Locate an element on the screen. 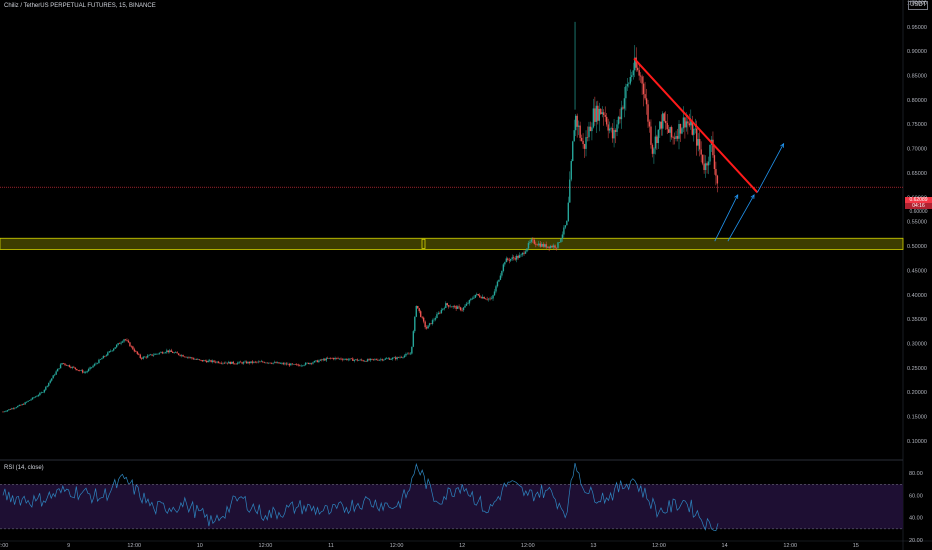 The image size is (932, 550). currency-selector: USDT is located at coordinates (918, 5).